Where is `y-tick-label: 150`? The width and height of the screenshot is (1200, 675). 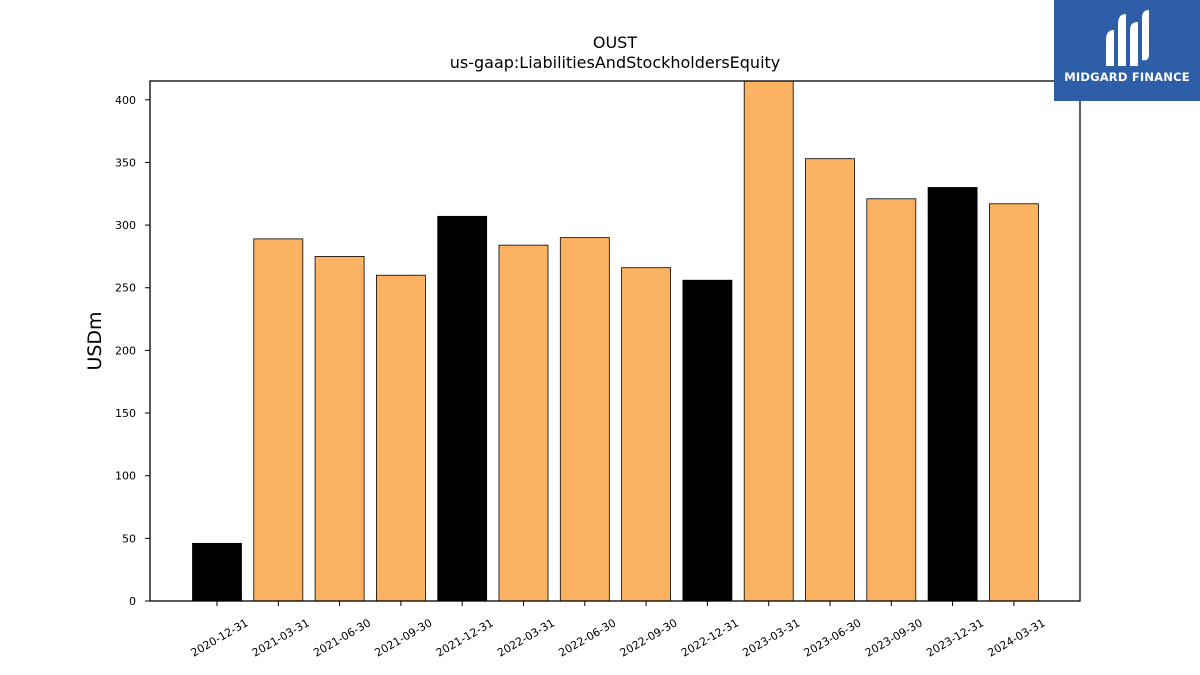
y-tick-label: 150 is located at coordinates (125, 413).